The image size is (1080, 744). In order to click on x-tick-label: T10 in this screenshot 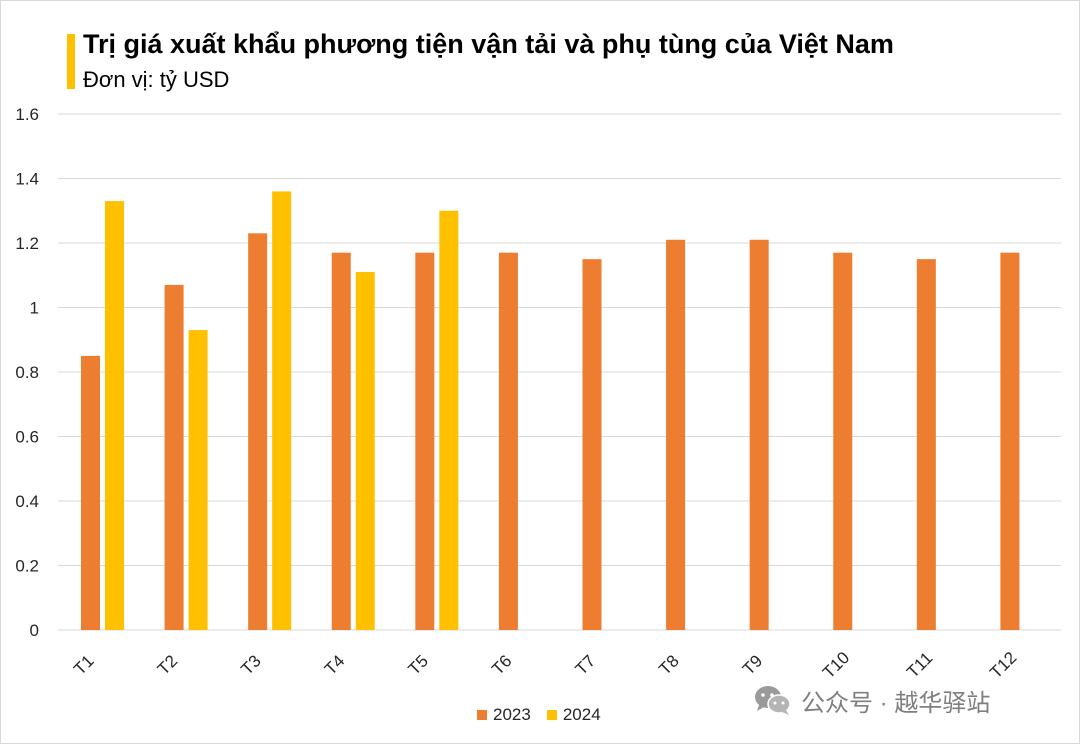, I will do `click(836, 665)`.